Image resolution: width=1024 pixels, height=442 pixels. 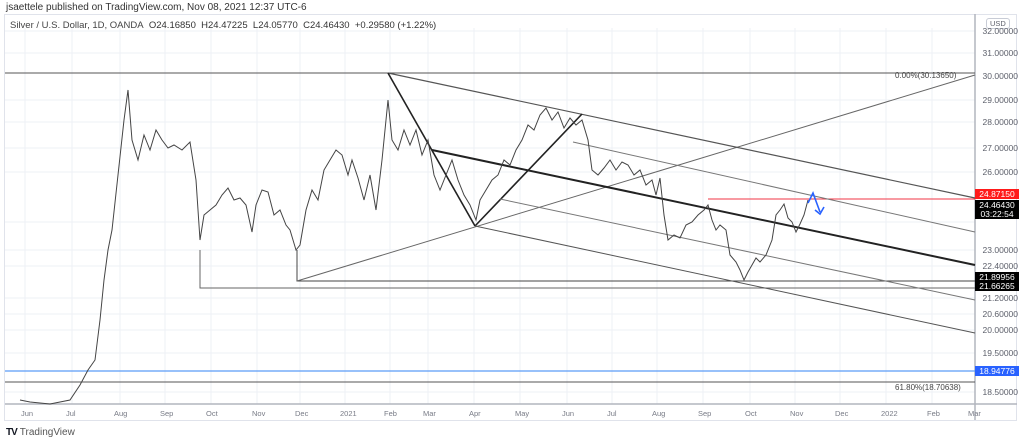 I want to click on price-tick-label: 23.00000, so click(x=1000, y=250).